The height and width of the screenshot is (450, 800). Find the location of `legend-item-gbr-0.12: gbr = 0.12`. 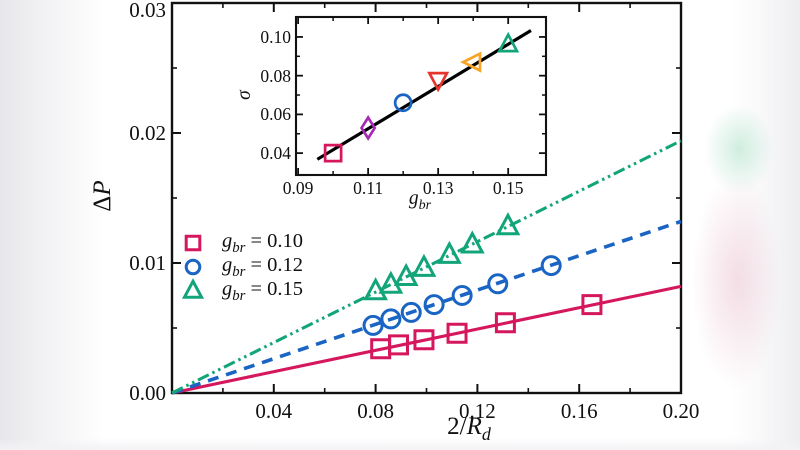

legend-item-gbr-0.12: gbr = 0.12 is located at coordinates (263, 267).